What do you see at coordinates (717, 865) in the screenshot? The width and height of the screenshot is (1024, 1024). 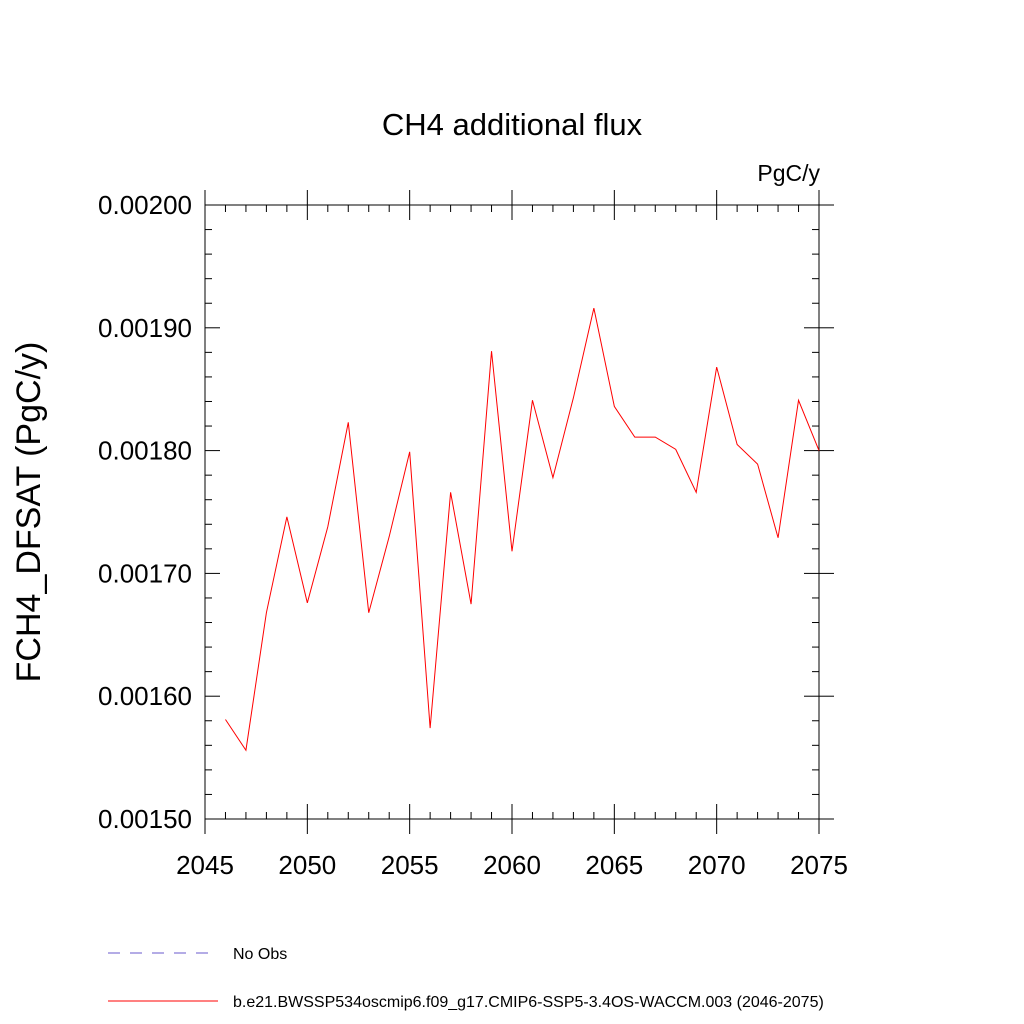 I see `x-tick-label: 2070` at bounding box center [717, 865].